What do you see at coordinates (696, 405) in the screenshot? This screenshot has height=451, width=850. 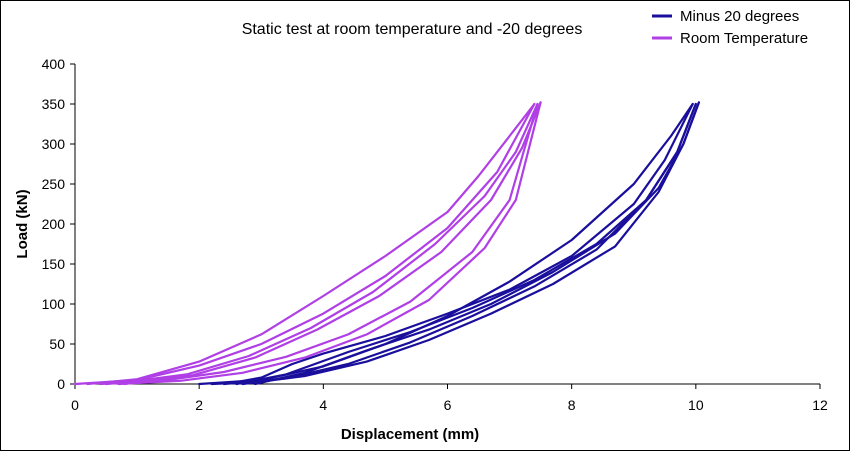 I see `x-tick-label: 10` at bounding box center [696, 405].